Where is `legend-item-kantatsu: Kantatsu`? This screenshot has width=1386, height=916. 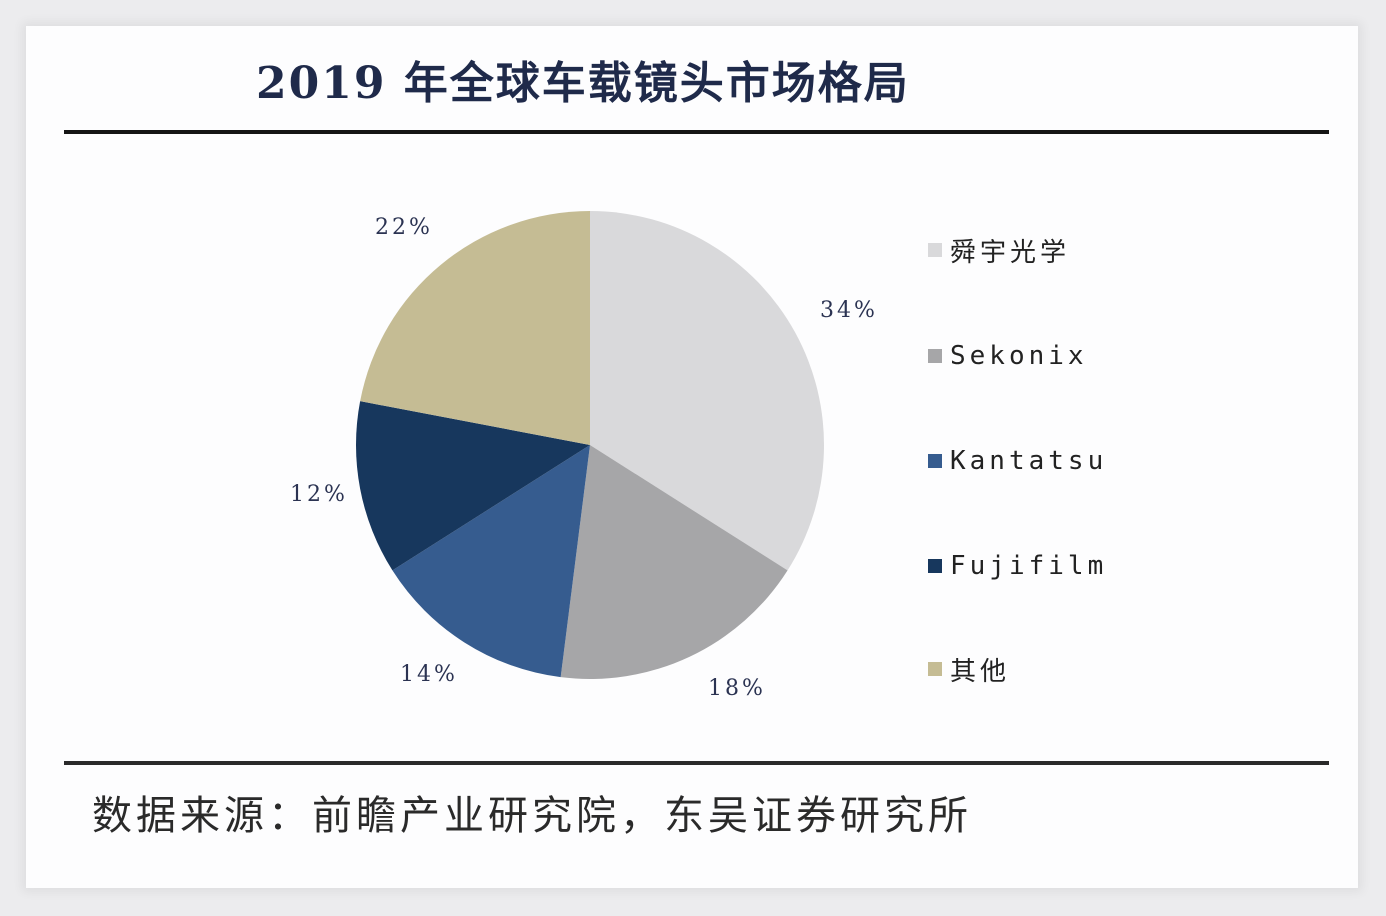
legend-item-kantatsu: Kantatsu is located at coordinates (1017, 461).